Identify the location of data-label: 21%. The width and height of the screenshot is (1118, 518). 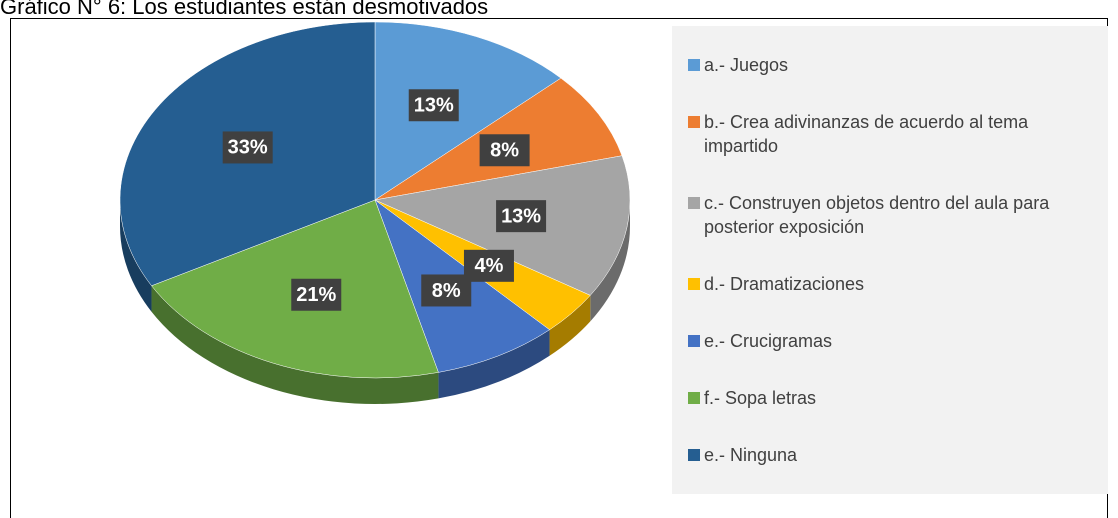
(316, 294).